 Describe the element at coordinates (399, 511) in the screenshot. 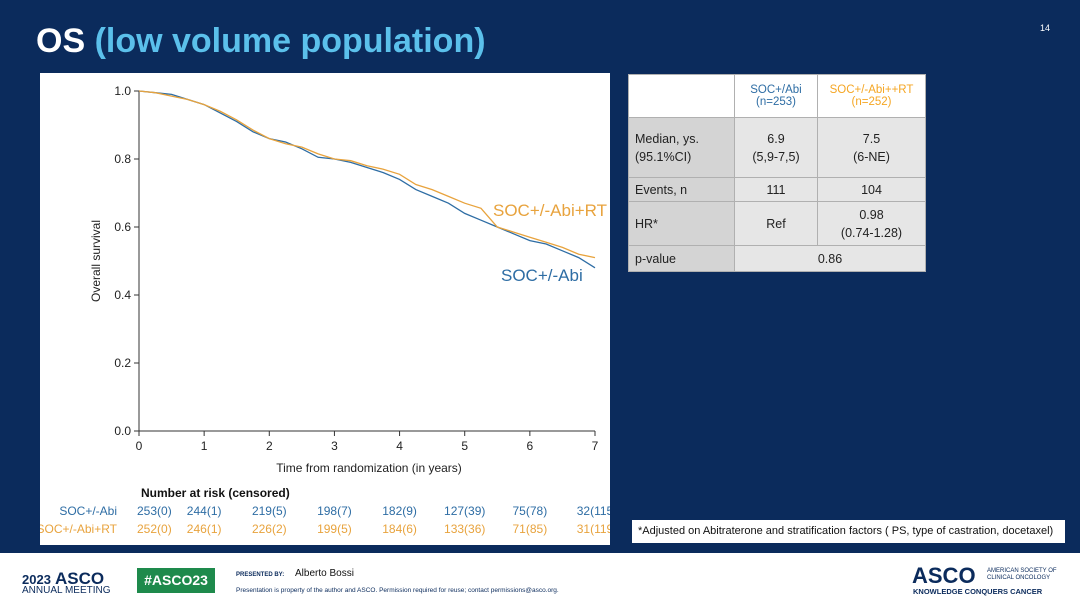

I see `at-risk-count: 182(9)` at that location.